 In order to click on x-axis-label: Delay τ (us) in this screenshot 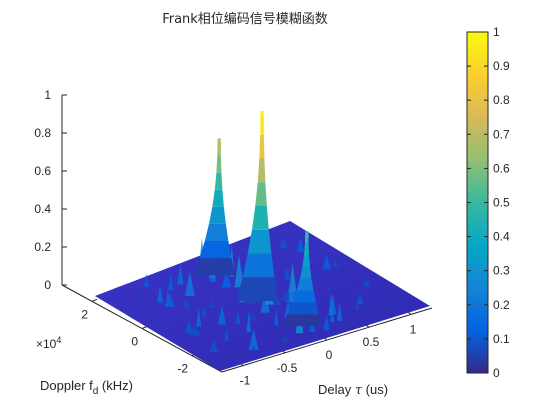, I will do `click(353, 390)`.